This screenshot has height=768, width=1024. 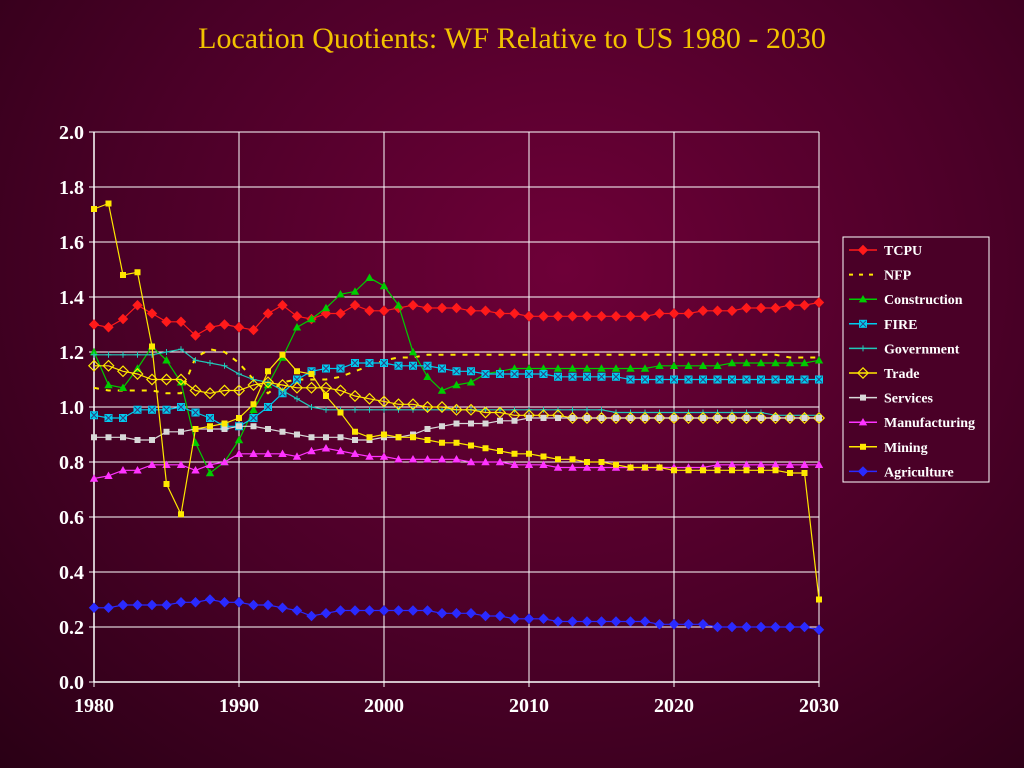 I want to click on x-tick-label: 1980, so click(x=94, y=706).